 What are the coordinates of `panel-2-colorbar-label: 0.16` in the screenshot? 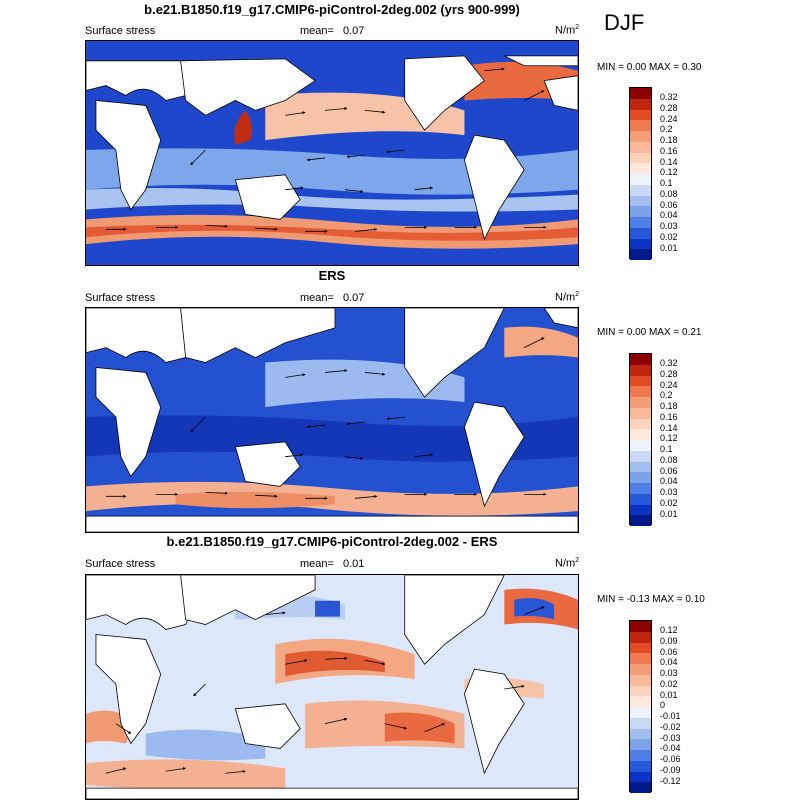 It's located at (669, 417).